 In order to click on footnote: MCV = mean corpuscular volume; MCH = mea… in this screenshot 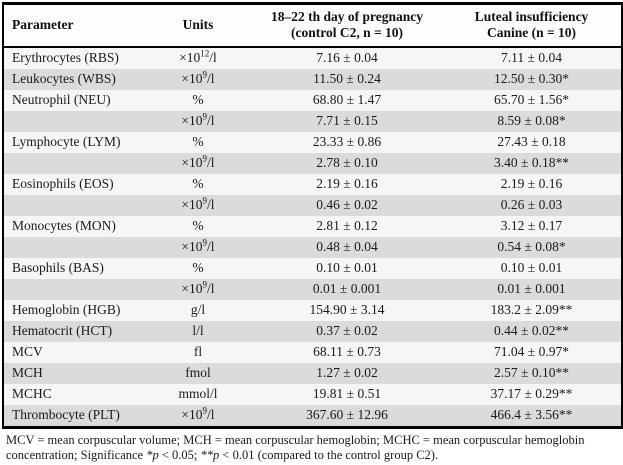, I will do `click(312, 448)`.